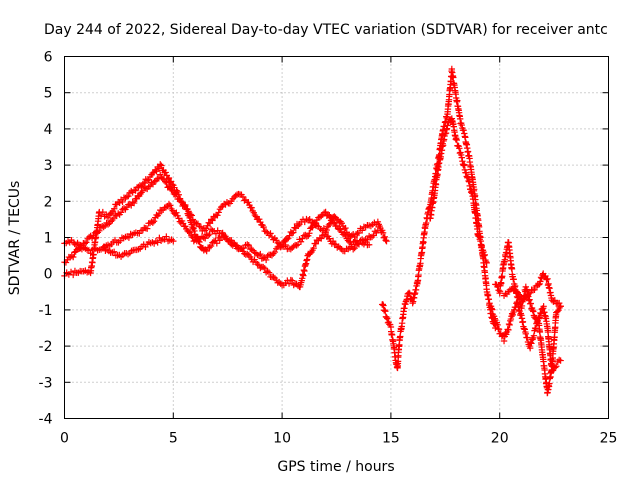  What do you see at coordinates (338, 439) in the screenshot?
I see `x-tick-labels: 0 5 10 15 20 25` at bounding box center [338, 439].